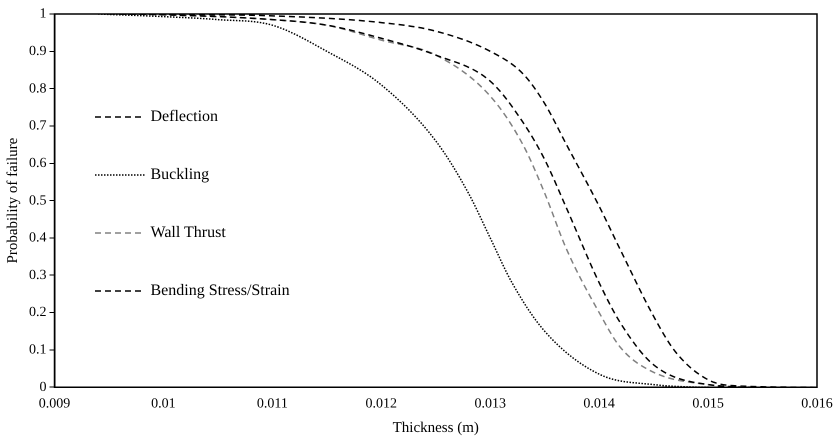 Image resolution: width=839 pixels, height=441 pixels. I want to click on x-tick-label: 0.009, so click(54, 404).